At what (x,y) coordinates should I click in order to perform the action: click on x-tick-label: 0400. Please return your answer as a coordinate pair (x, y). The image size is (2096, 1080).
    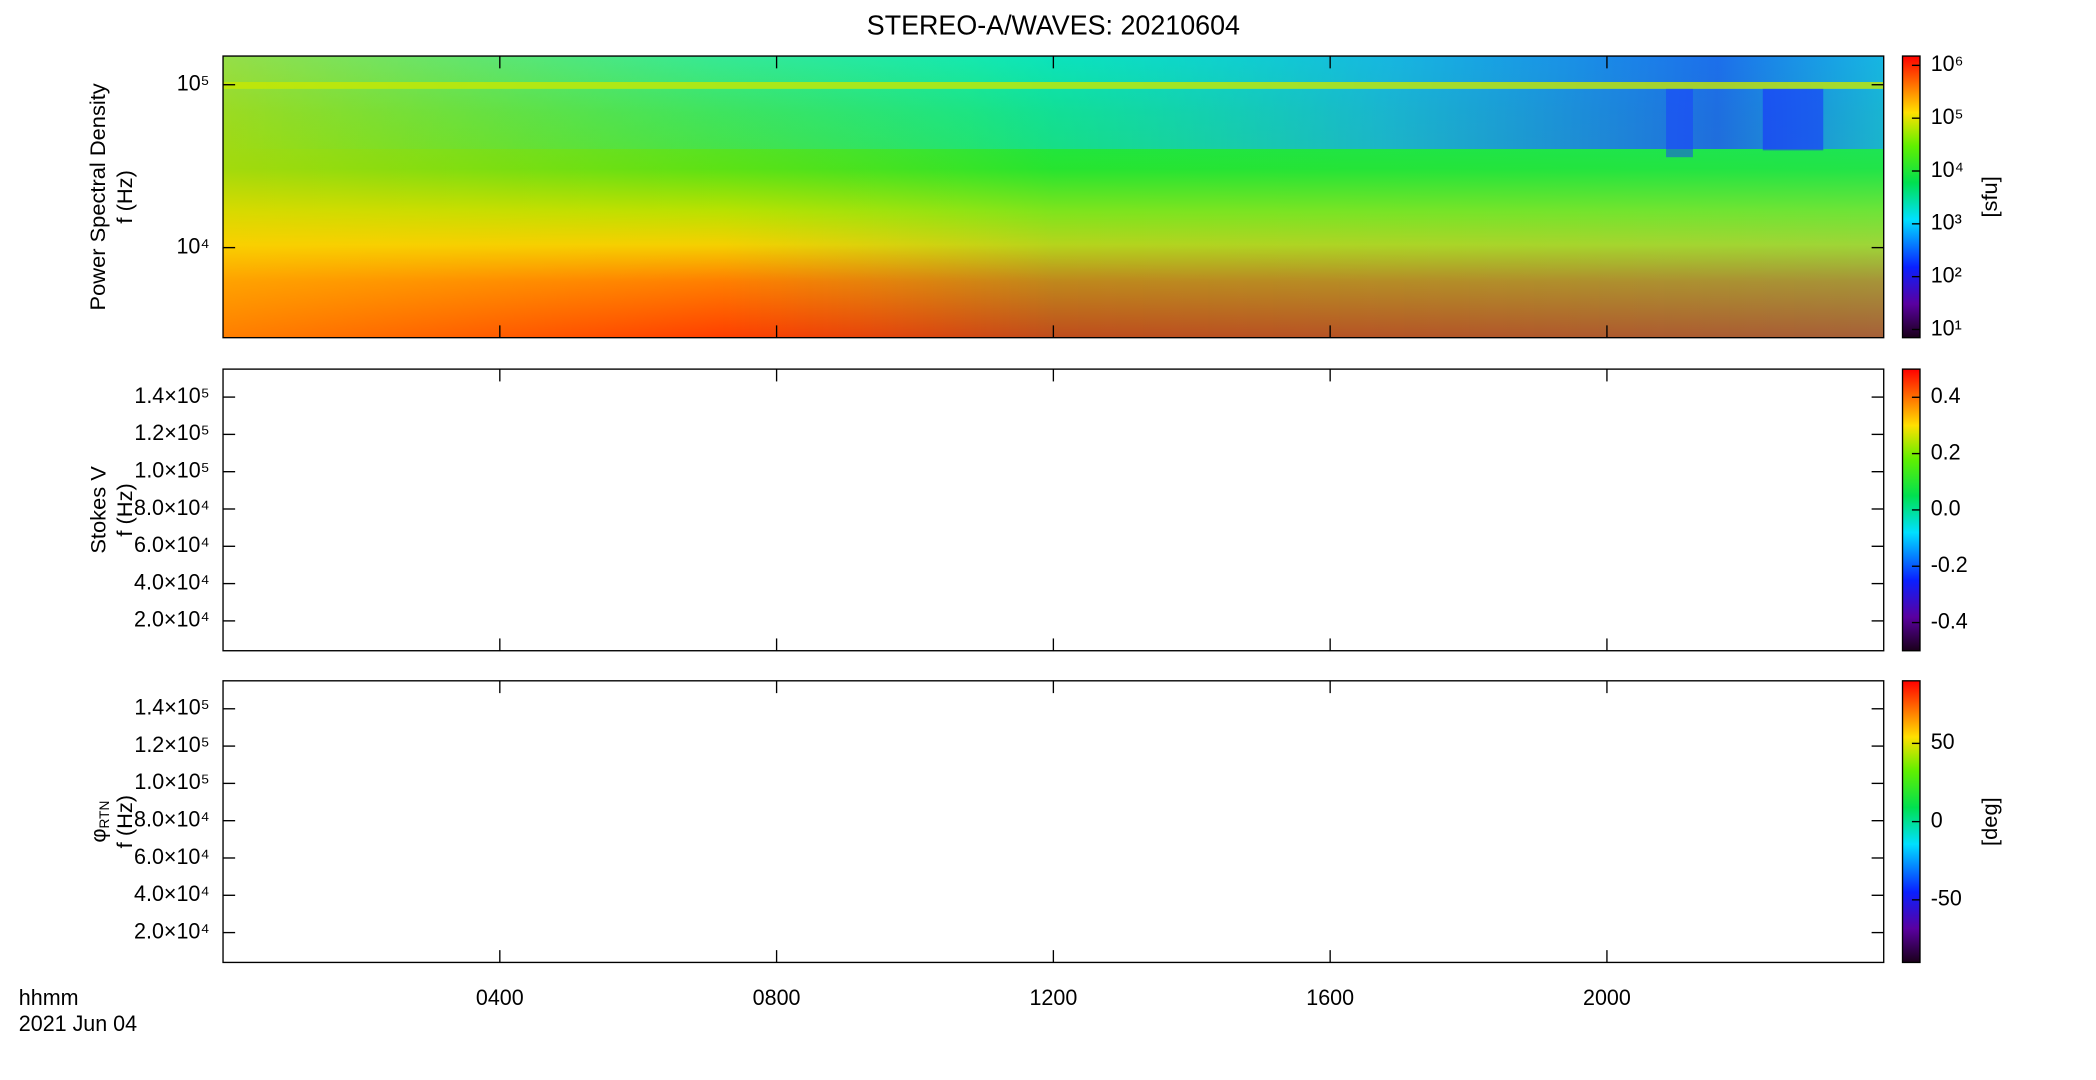
    Looking at the image, I should click on (500, 997).